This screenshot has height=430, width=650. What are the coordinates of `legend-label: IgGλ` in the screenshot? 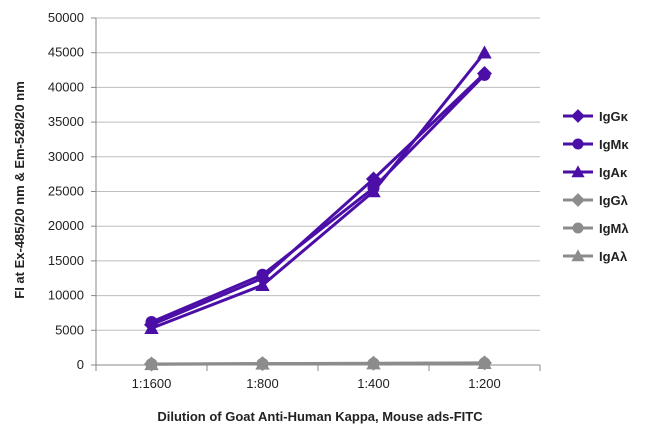 It's located at (614, 200).